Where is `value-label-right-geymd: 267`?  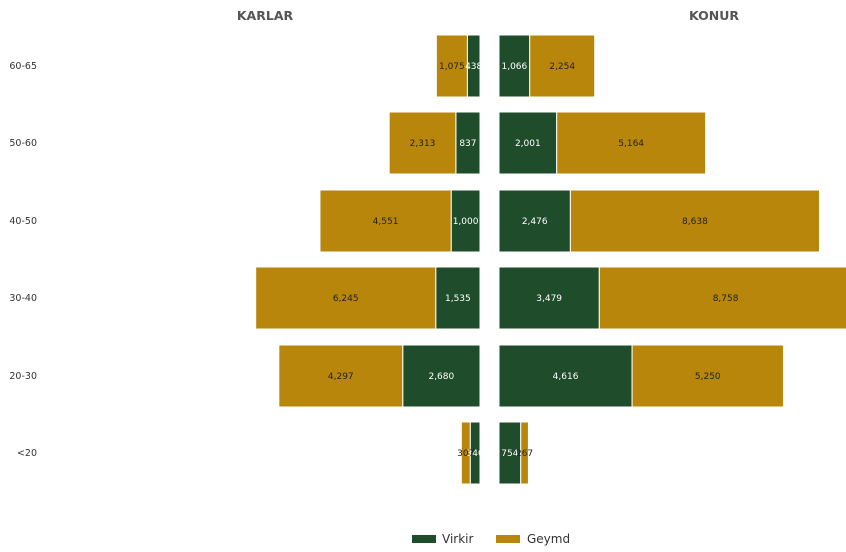 value-label-right-geymd: 267 is located at coordinates (524, 454).